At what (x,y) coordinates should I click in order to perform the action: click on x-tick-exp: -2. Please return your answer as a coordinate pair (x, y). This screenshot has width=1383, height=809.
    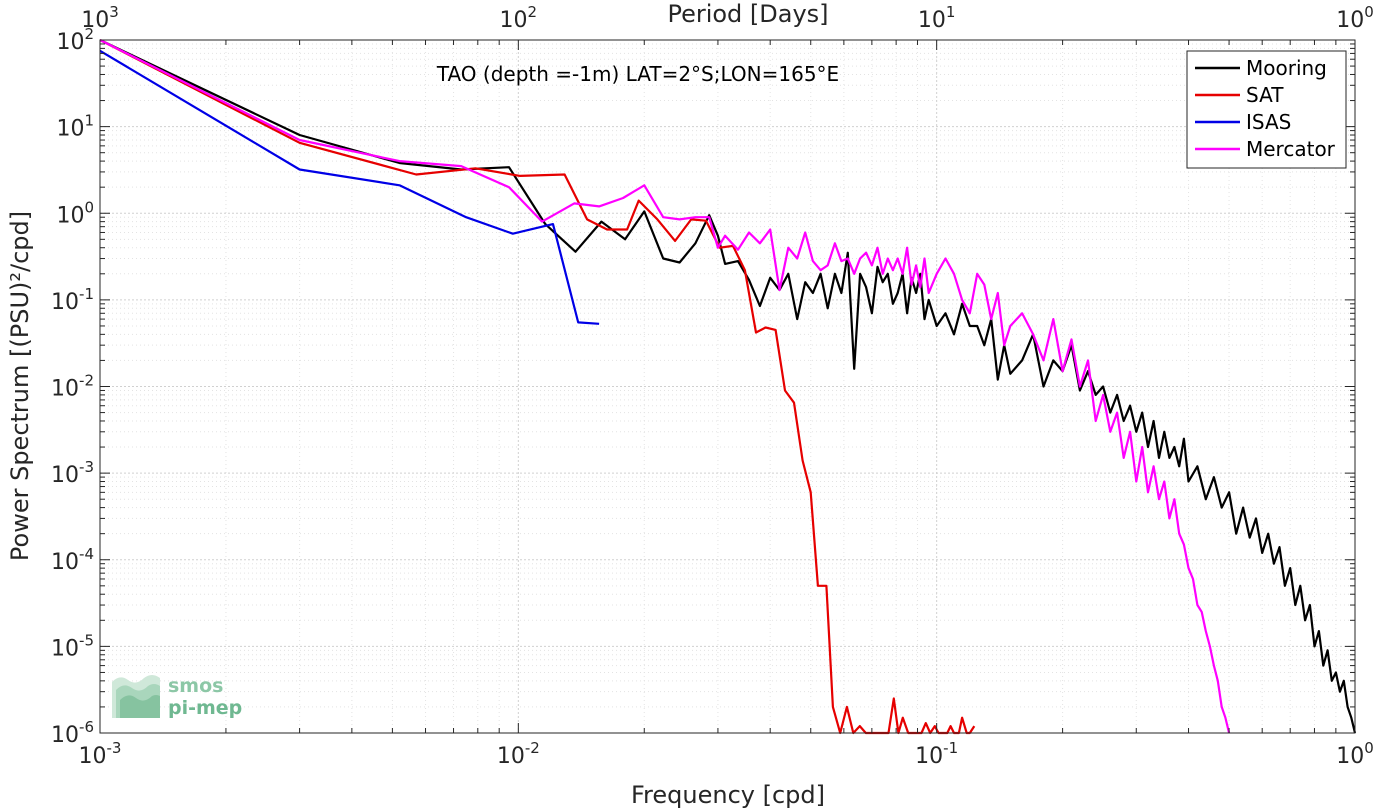
    Looking at the image, I should click on (532, 748).